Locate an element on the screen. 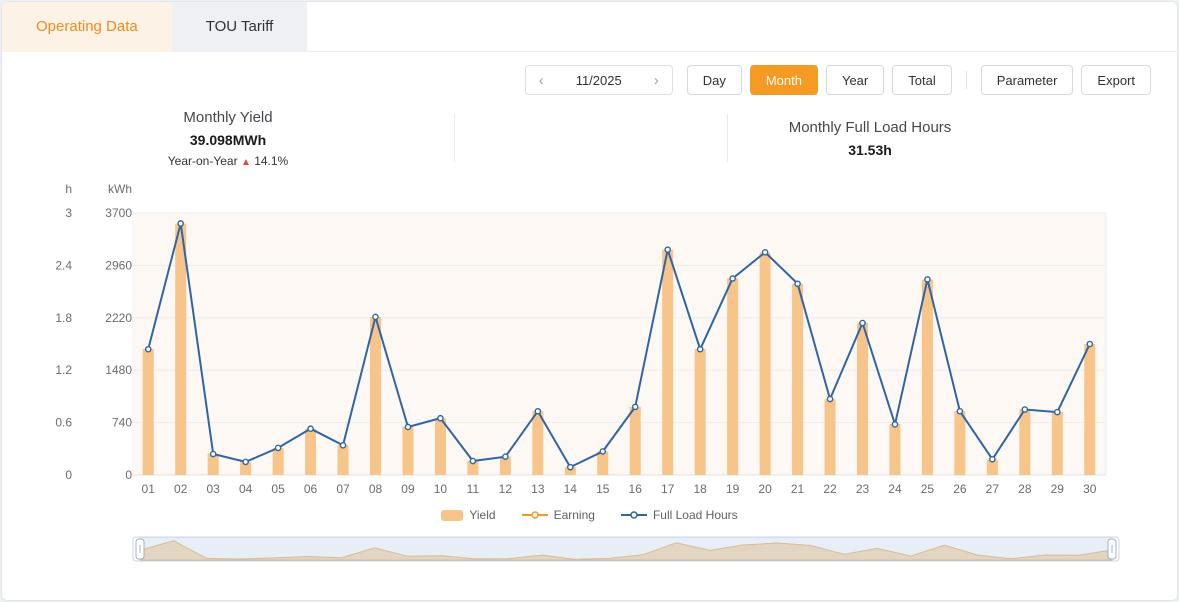 Image resolution: width=1179 pixels, height=602 pixels. svg-text: 09 is located at coordinates (408, 489).